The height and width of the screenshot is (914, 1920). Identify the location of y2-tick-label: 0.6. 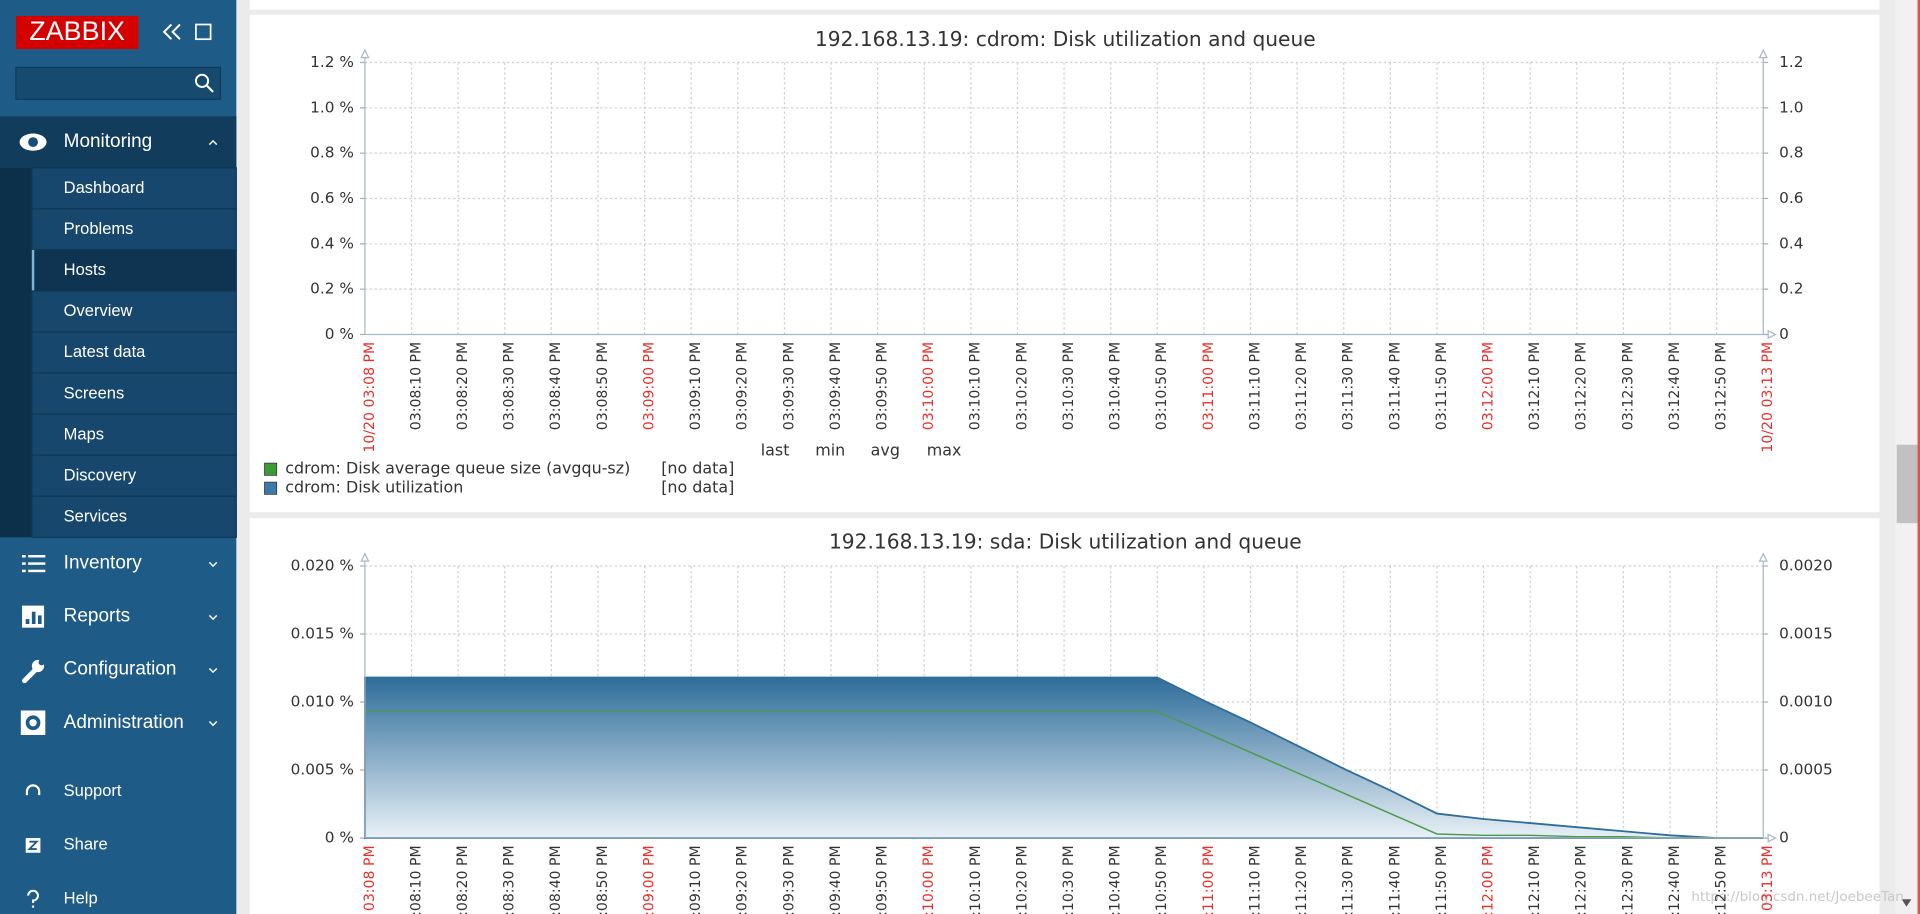
(1791, 198).